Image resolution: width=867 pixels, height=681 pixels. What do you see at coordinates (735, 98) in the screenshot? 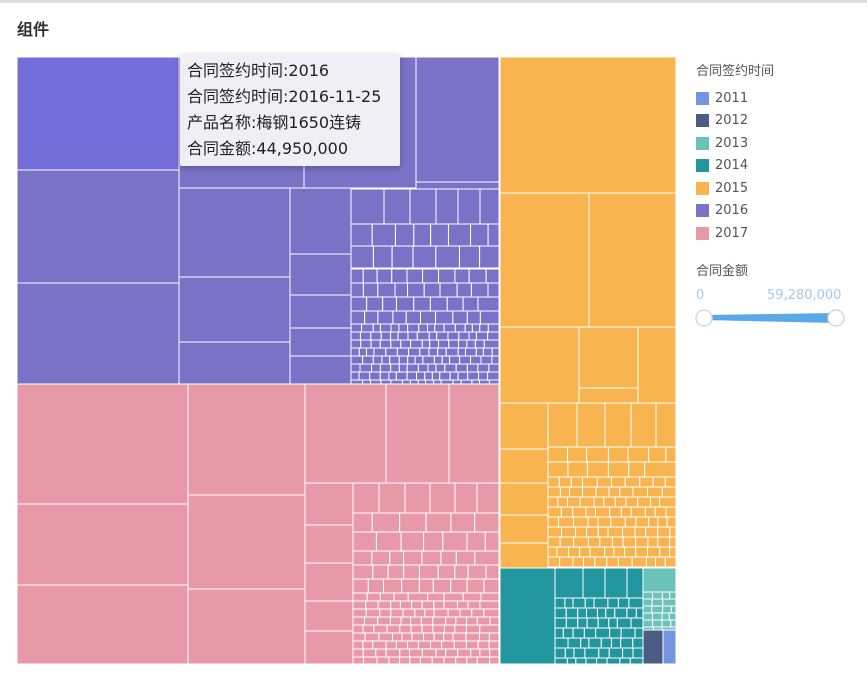
I see `legend-item-2011: 2011` at bounding box center [735, 98].